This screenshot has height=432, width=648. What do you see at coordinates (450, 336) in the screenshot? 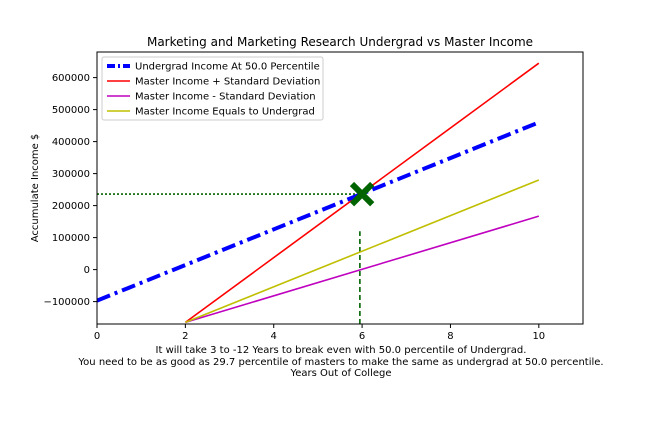
I see `x-tick-label: 8` at bounding box center [450, 336].